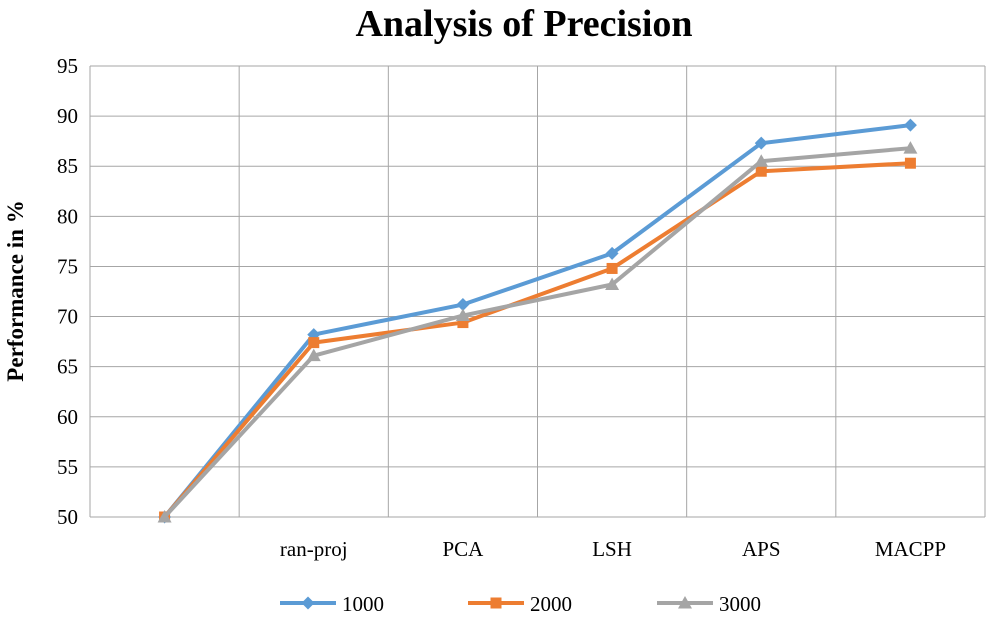  I want to click on y-axis-ticks: 50 55 60 65 70 75 80 85 90 95, so click(67, 291).